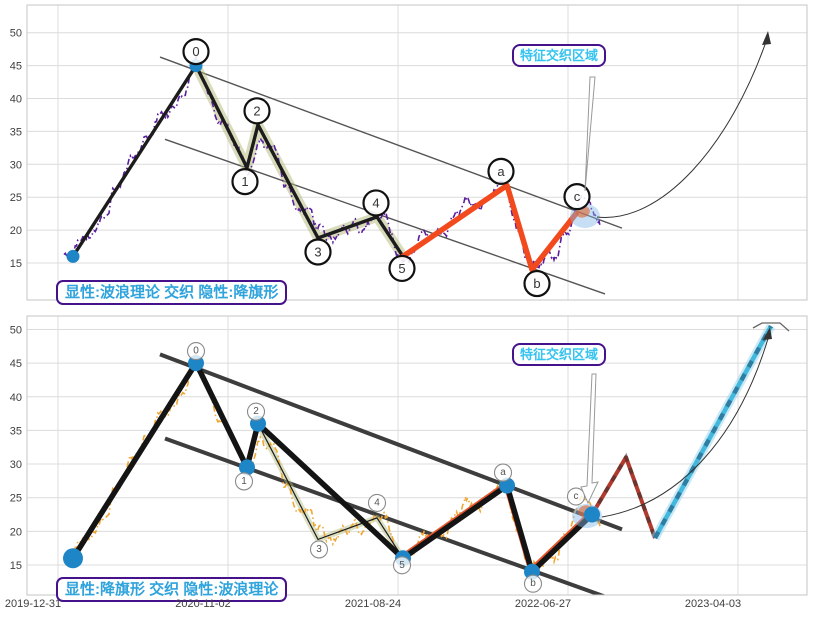 The height and width of the screenshot is (617, 813). I want to click on top-marker-start, so click(73, 256).